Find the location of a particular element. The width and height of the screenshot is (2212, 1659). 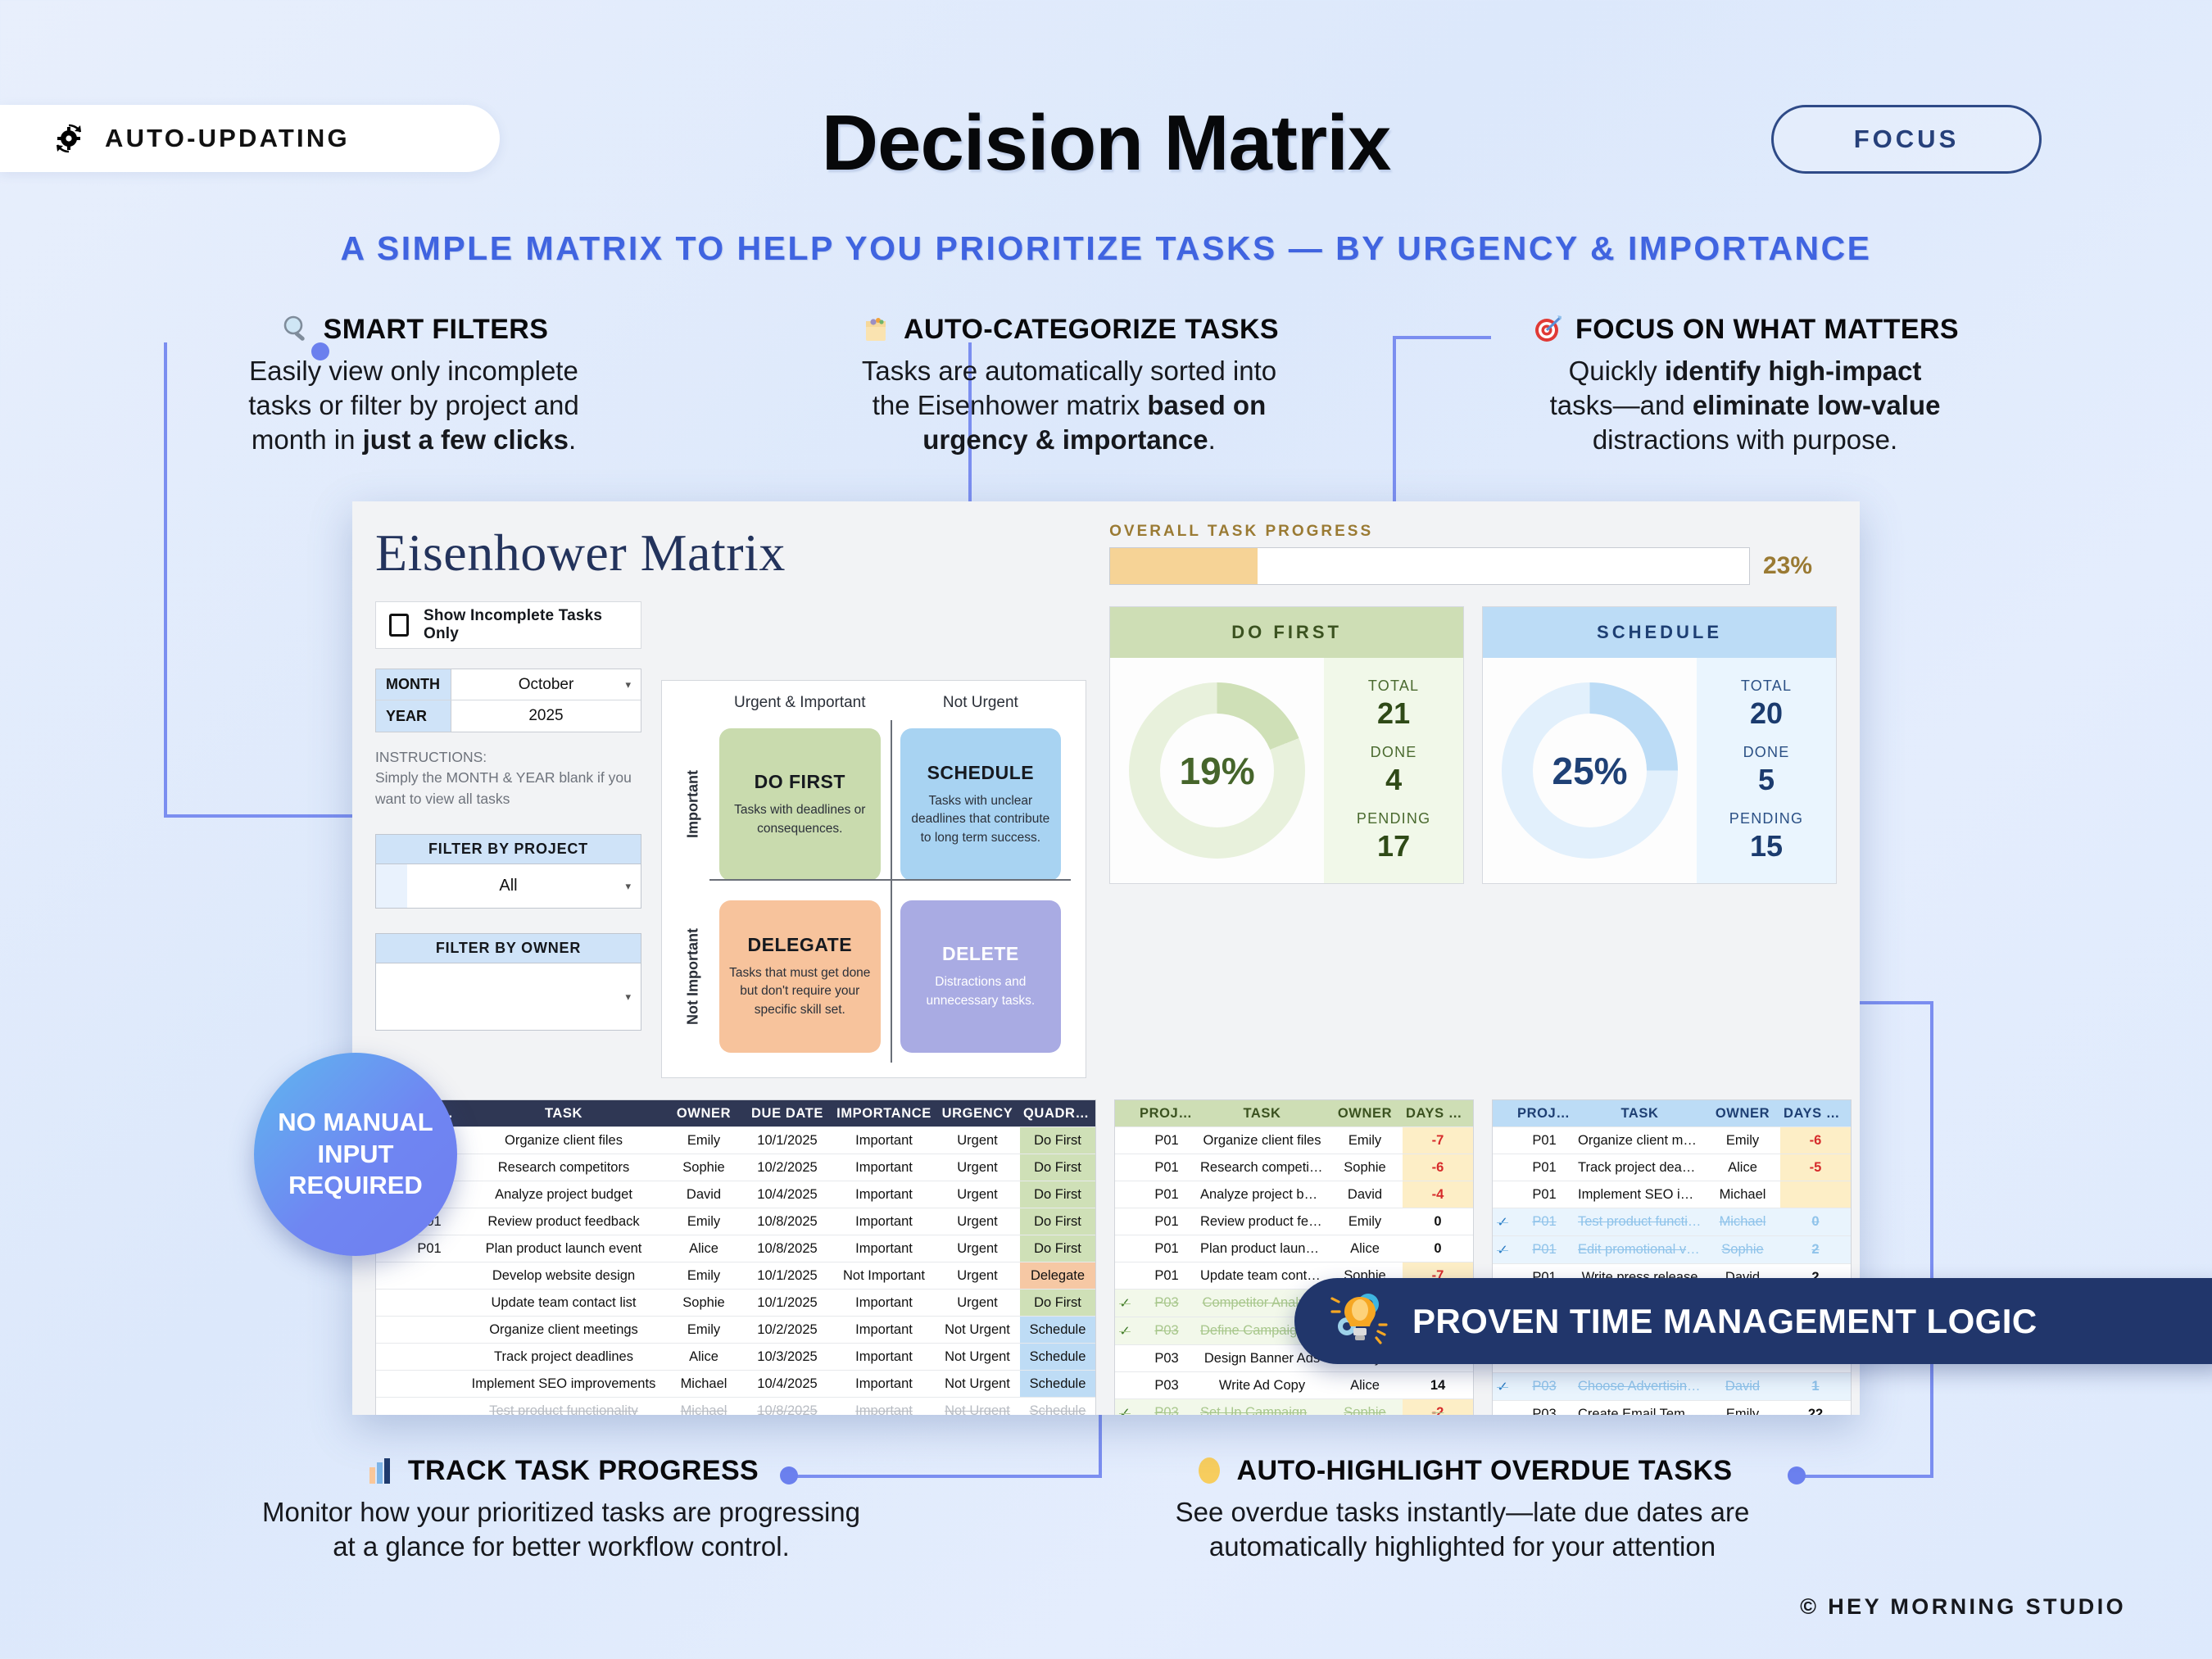

table-row: P01 Plan product launch event Alice 0 is located at coordinates (1294, 1248).